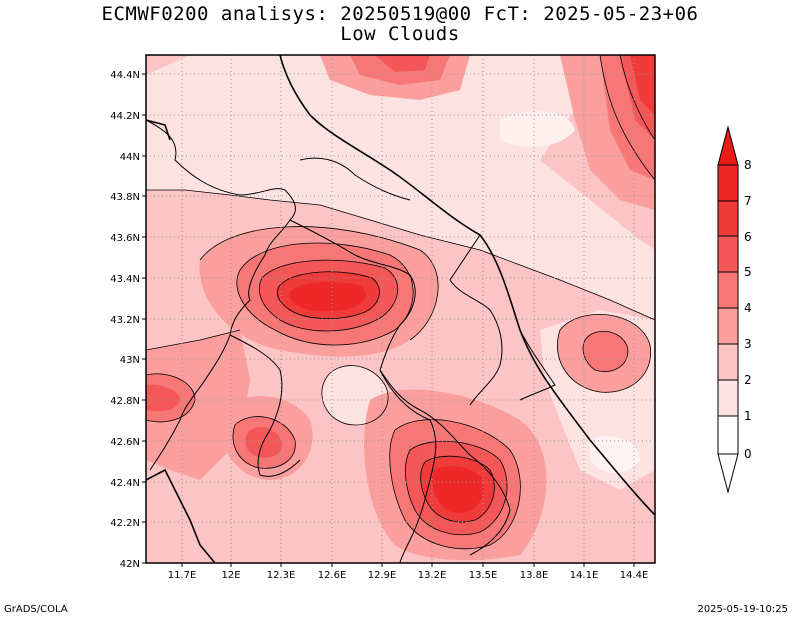 Image resolution: width=800 pixels, height=618 pixels. I want to click on y-tick-label: 43.4N, so click(125, 279).